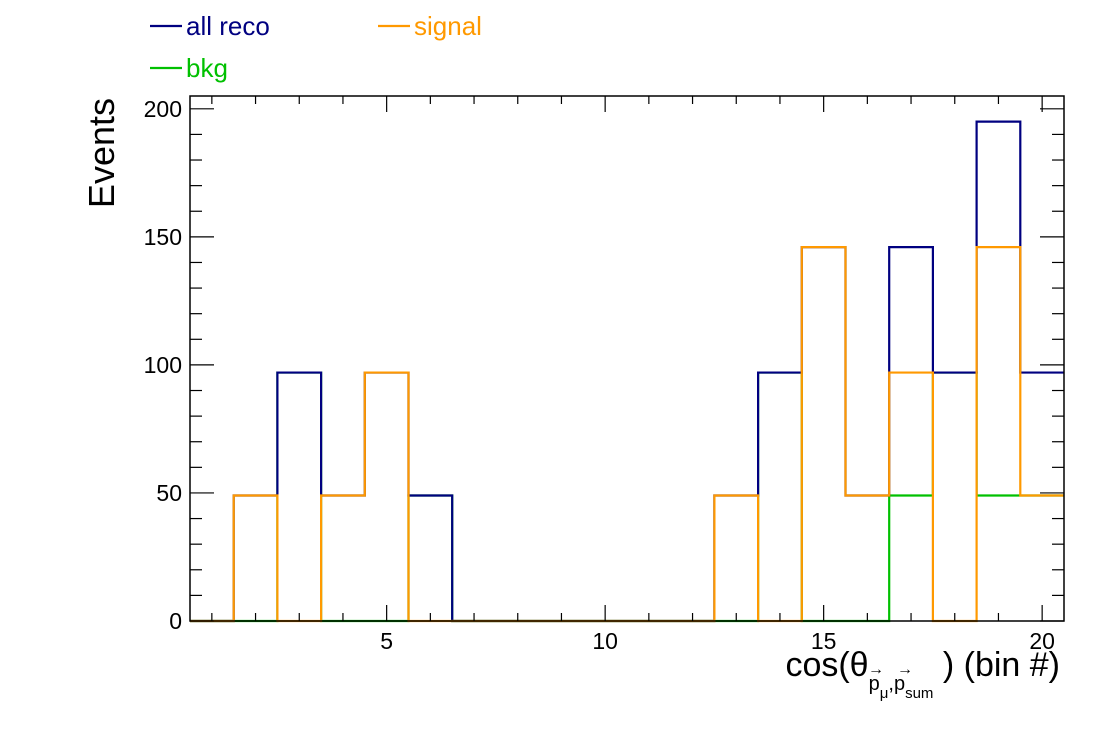  What do you see at coordinates (169, 493) in the screenshot?
I see `y-tick-label: 50` at bounding box center [169, 493].